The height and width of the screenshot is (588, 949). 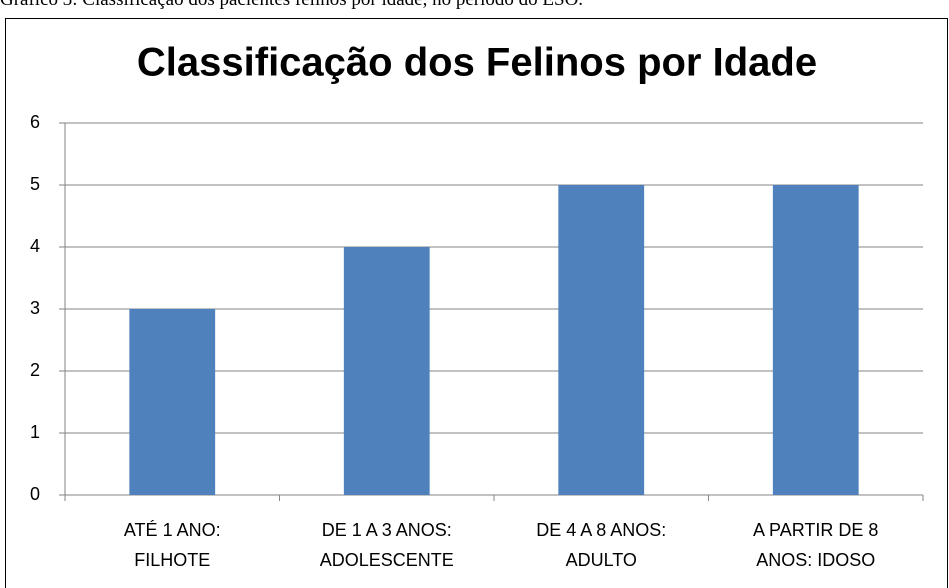 What do you see at coordinates (35, 494) in the screenshot?
I see `y-tick-label: 0` at bounding box center [35, 494].